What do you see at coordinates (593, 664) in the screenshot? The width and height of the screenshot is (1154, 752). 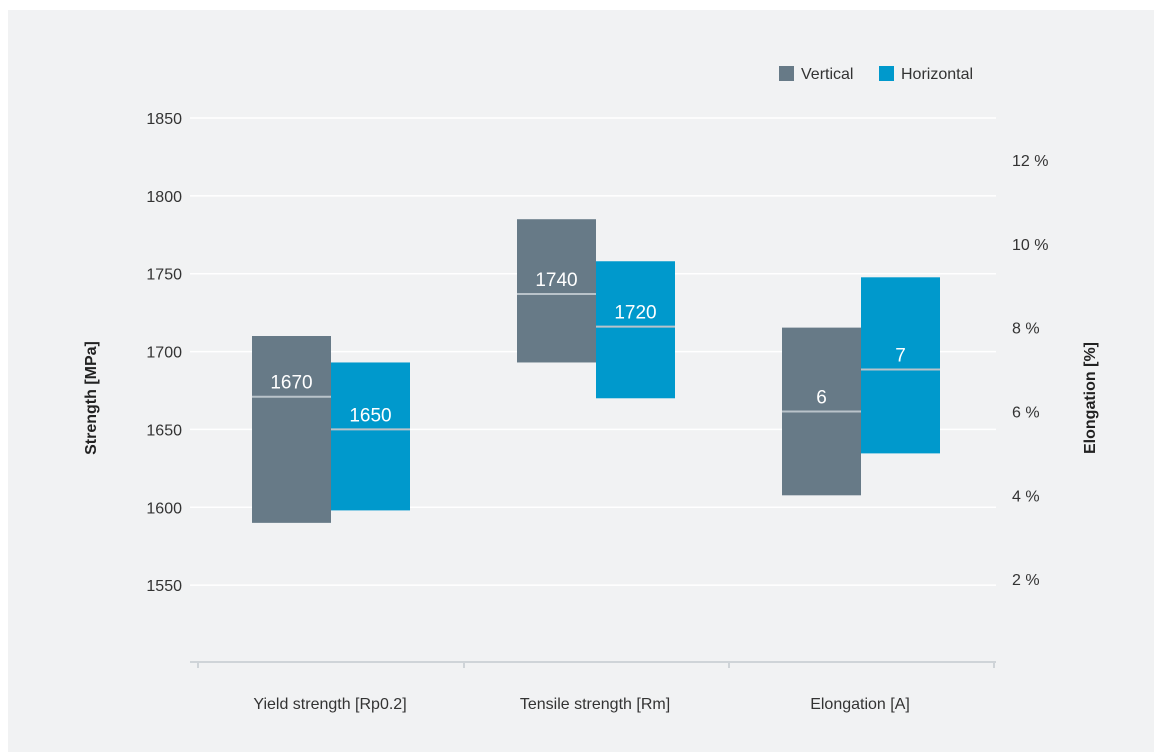 I see `axes` at bounding box center [593, 664].